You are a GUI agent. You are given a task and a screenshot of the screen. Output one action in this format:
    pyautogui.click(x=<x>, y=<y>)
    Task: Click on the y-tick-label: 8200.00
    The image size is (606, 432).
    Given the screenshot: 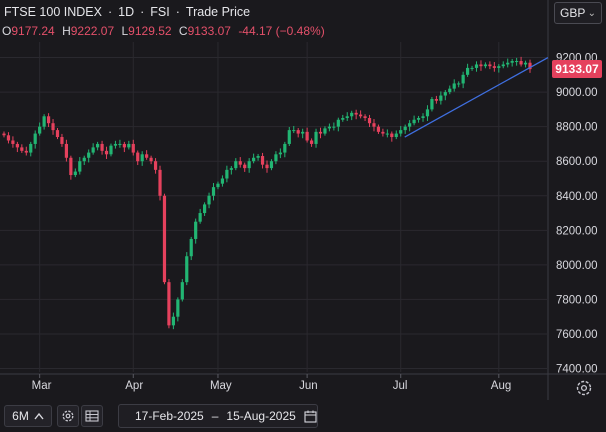 What is the action you would take?
    pyautogui.click(x=577, y=231)
    